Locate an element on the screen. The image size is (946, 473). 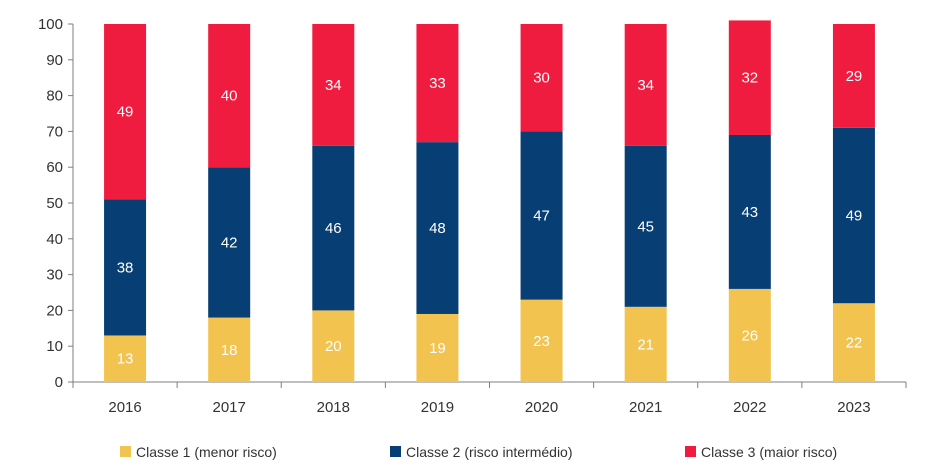
data-label: 45 is located at coordinates (645, 226).